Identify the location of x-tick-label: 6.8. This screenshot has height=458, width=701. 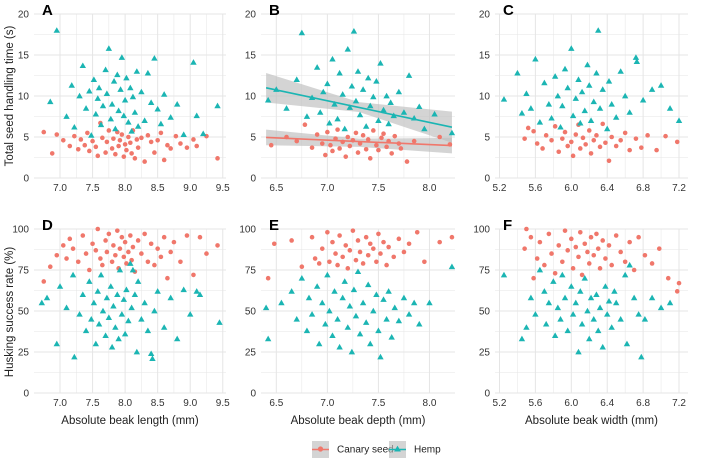
(643, 188).